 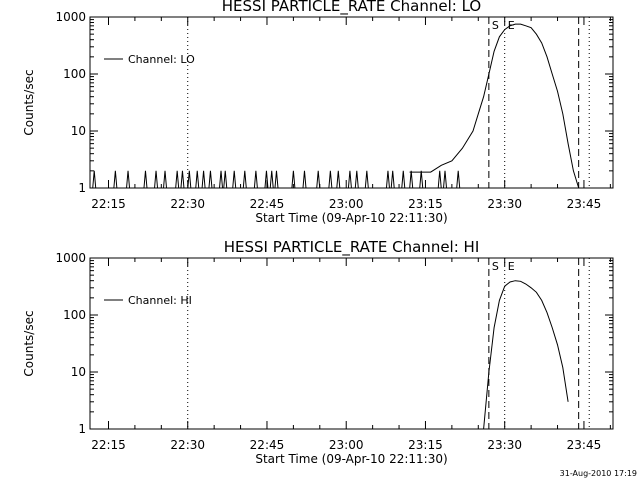 I want to click on legend-label: Channel: LO, so click(x=161, y=59).